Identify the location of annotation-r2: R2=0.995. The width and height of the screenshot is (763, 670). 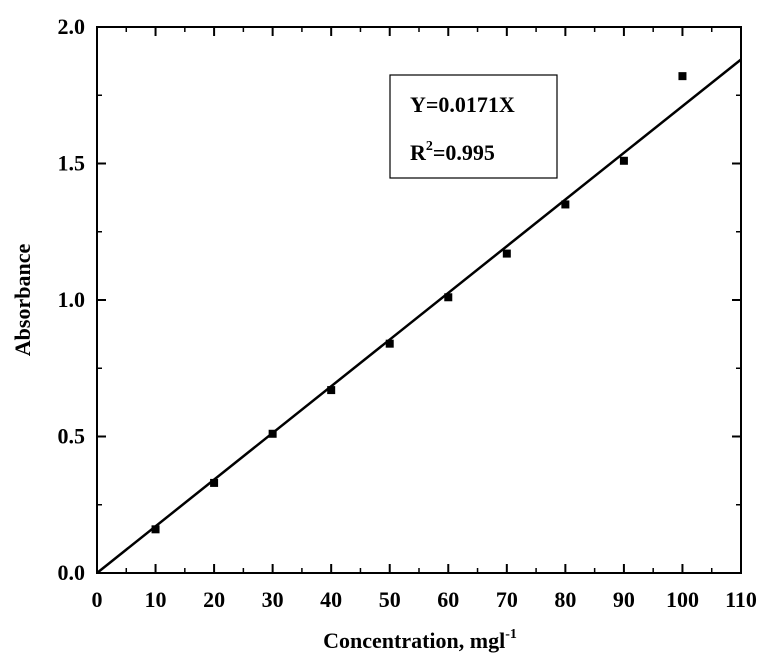
(452, 152).